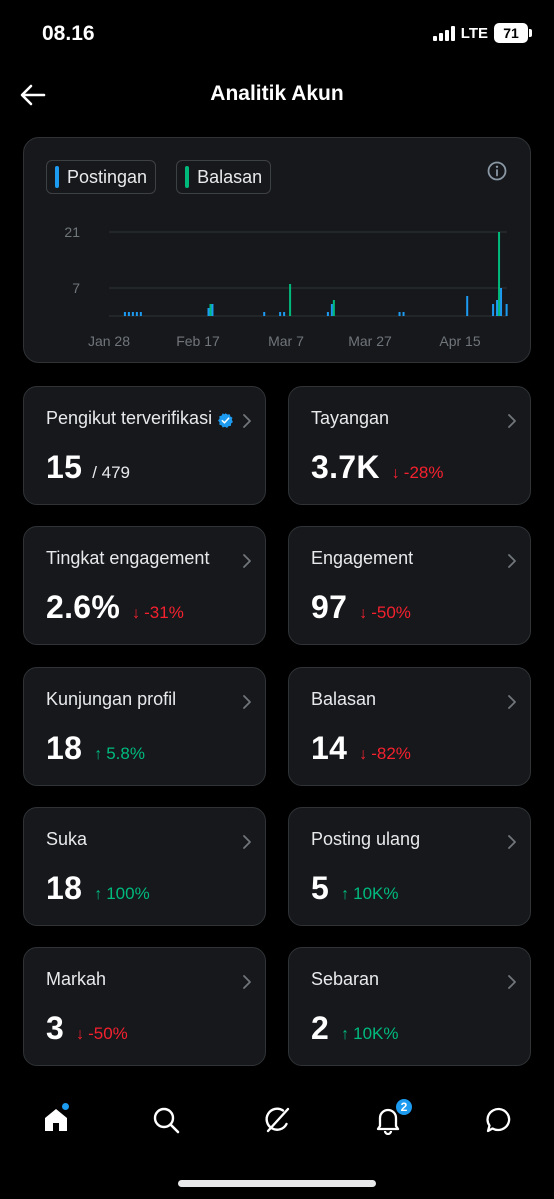 Image resolution: width=554 pixels, height=1199 pixels. I want to click on stat-card: Tingkat engagement 2.6% ↓ -31%, so click(144, 585).